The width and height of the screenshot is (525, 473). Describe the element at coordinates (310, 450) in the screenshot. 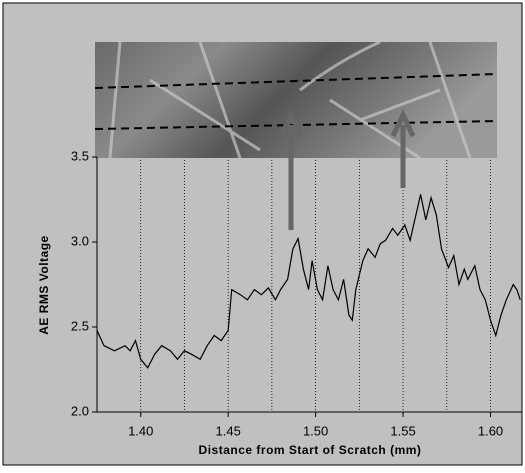

I see `x-axis-label: Distance from Start of Scratch (mm)` at that location.